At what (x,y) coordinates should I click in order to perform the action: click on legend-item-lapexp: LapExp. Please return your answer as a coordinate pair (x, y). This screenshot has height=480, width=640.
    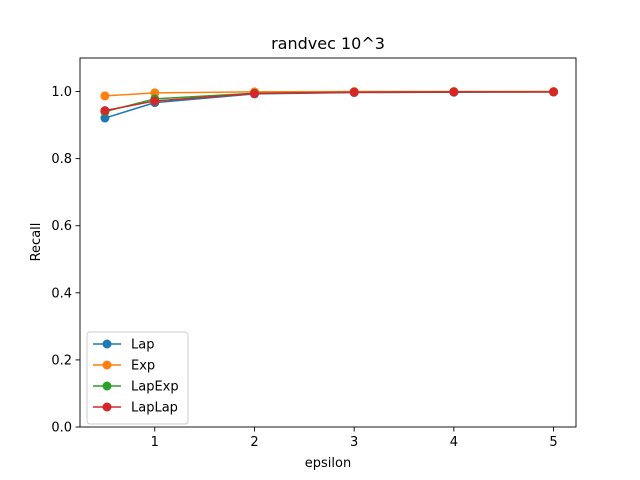
    Looking at the image, I should click on (136, 387).